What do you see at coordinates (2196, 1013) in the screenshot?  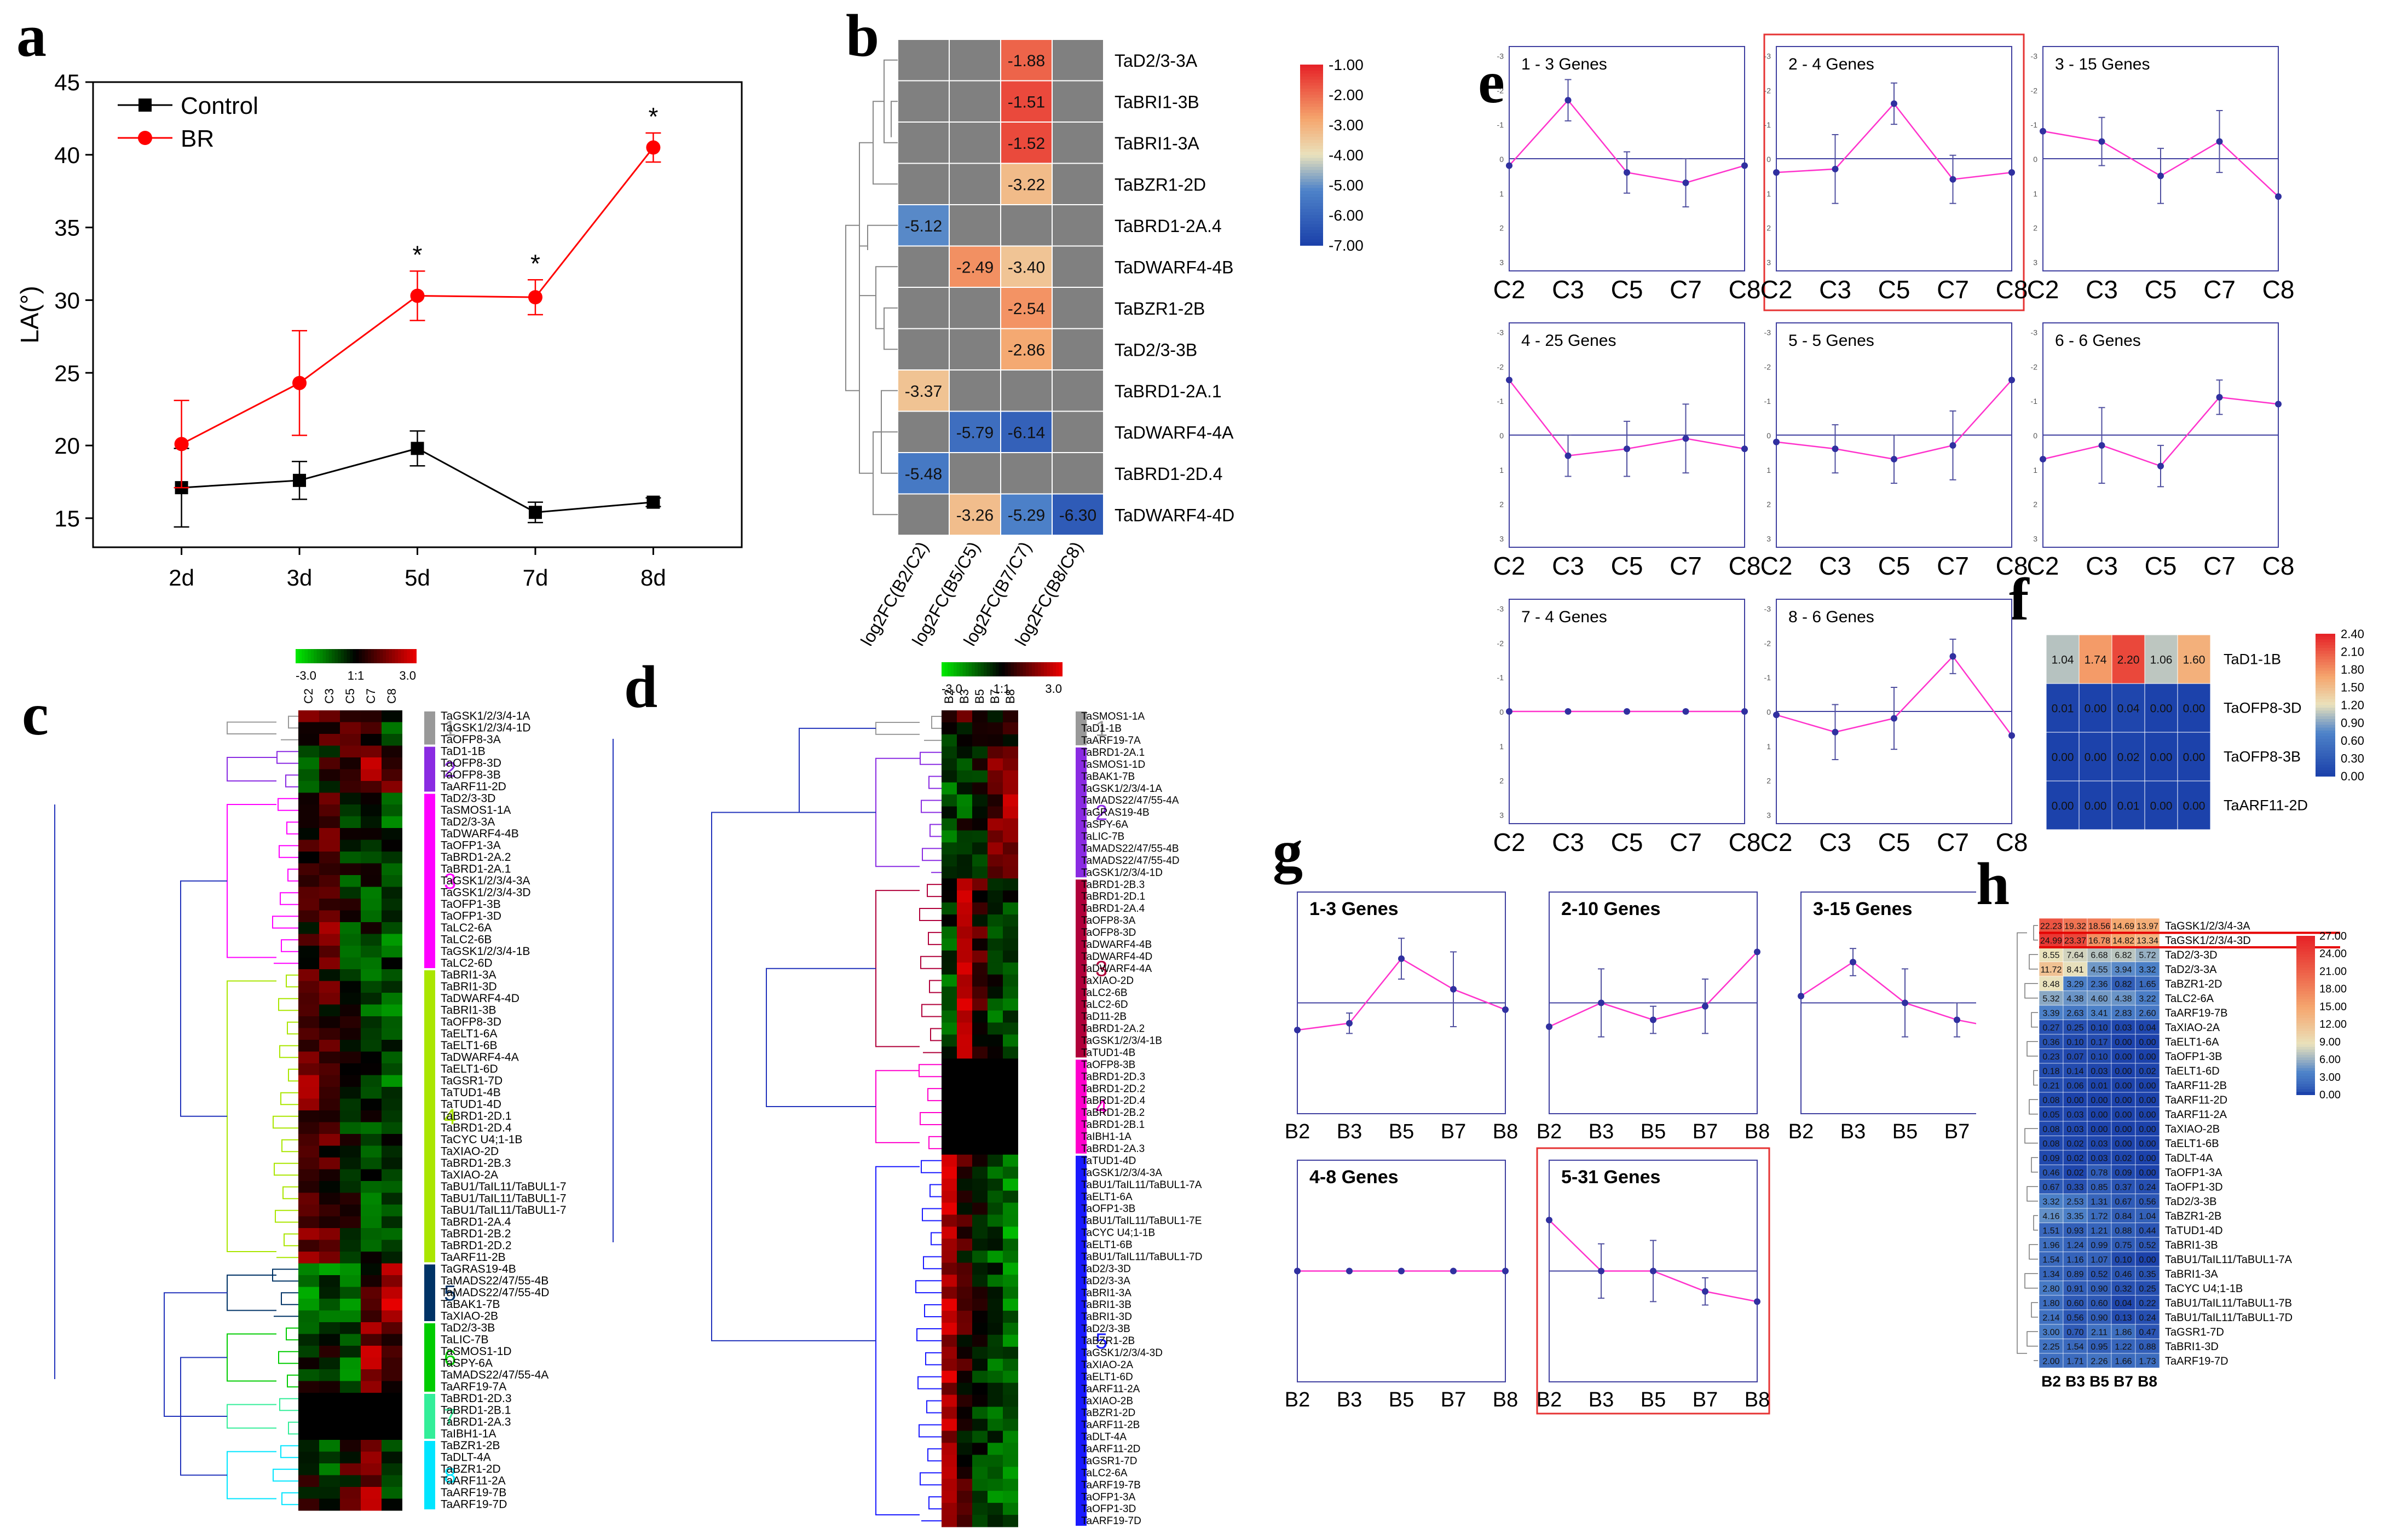 I see `row-label: TaARF19-7B` at bounding box center [2196, 1013].